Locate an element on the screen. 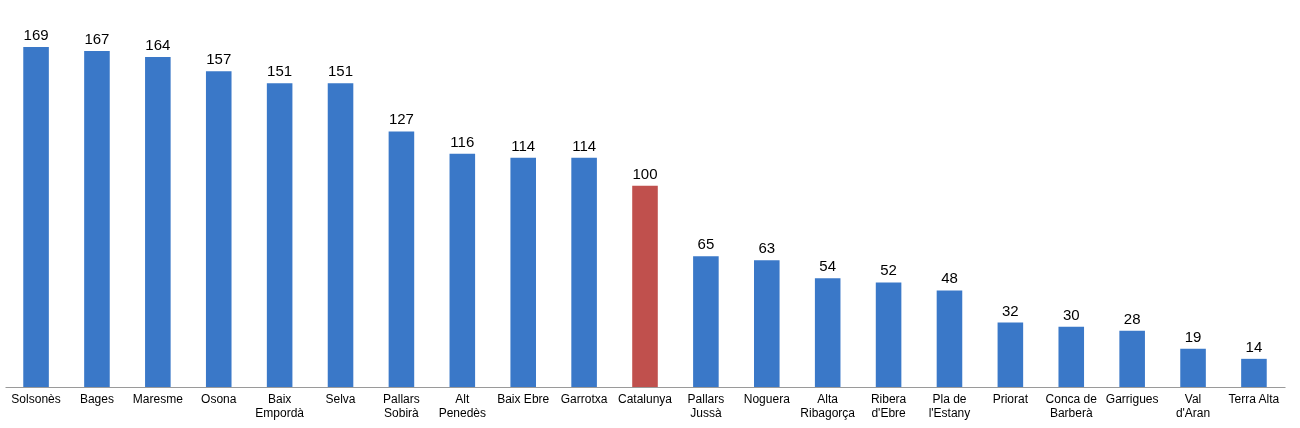 The width and height of the screenshot is (1300, 428). data-label: 48 is located at coordinates (949, 278).